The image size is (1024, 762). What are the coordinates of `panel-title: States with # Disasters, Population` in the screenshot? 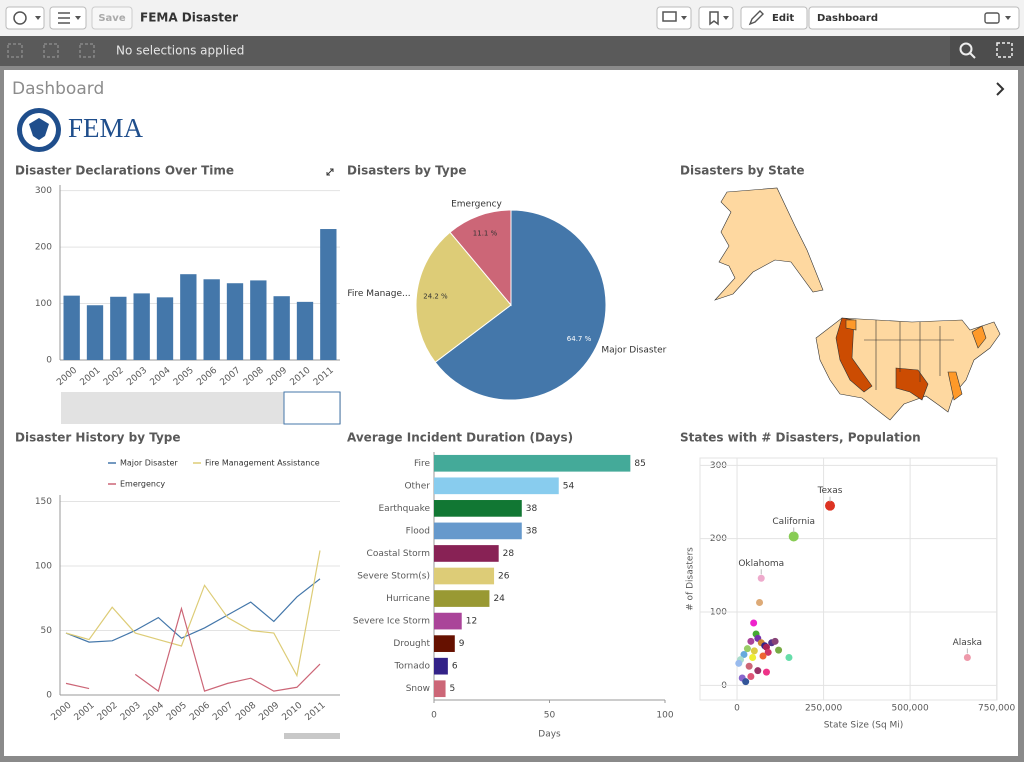 It's located at (800, 438).